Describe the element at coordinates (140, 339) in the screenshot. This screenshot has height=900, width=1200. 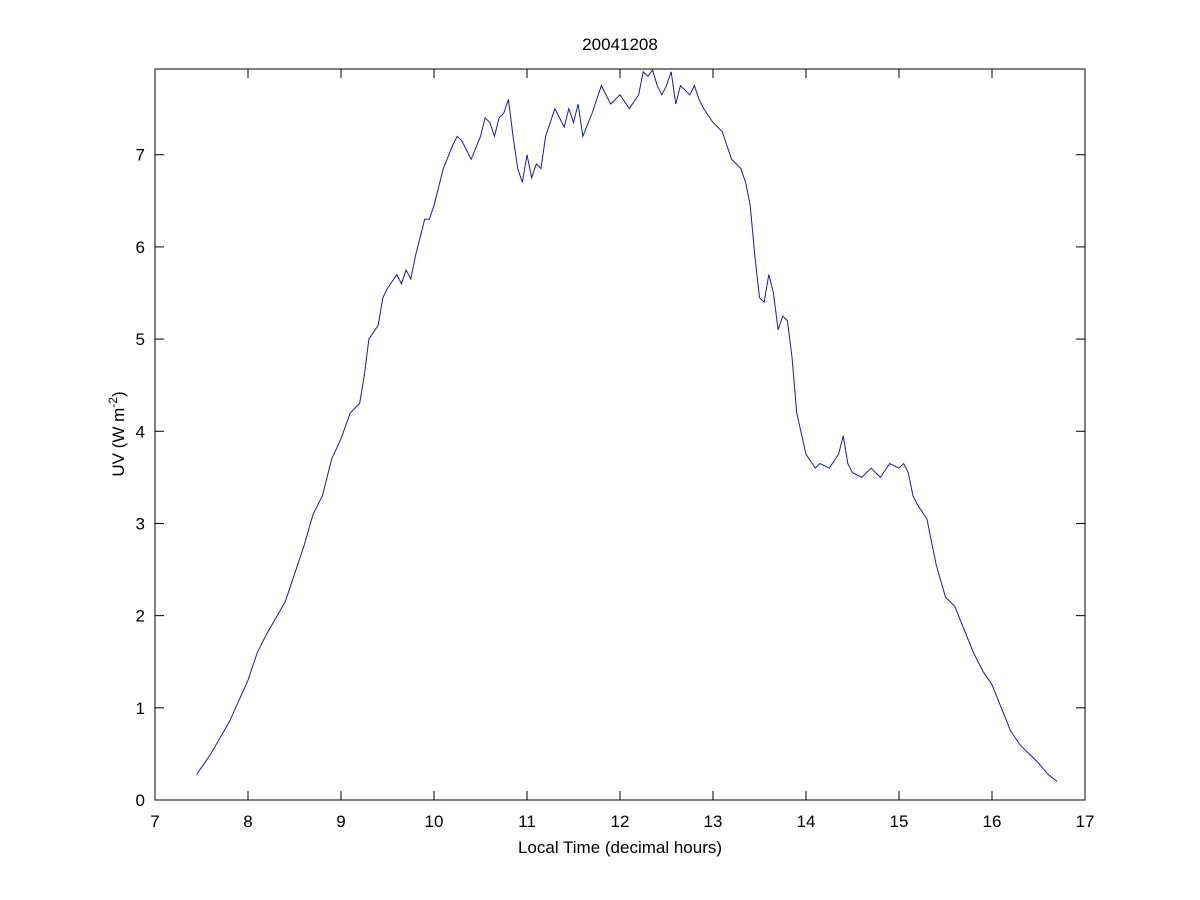
I see `y-tick-label: 5` at that location.